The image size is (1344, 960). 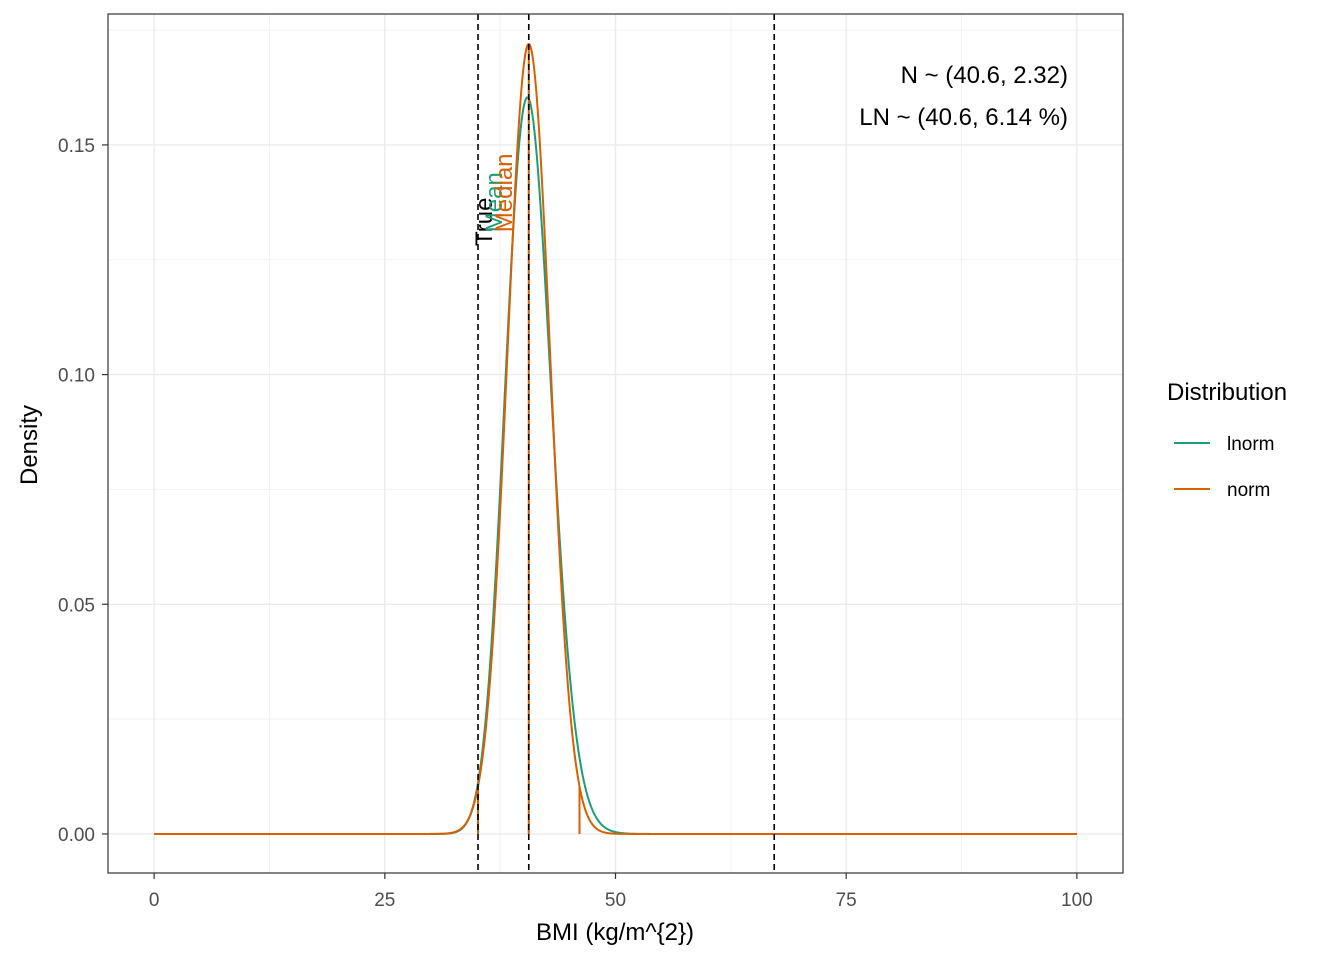 What do you see at coordinates (76, 146) in the screenshot?
I see `y-tick-label: 0.15` at bounding box center [76, 146].